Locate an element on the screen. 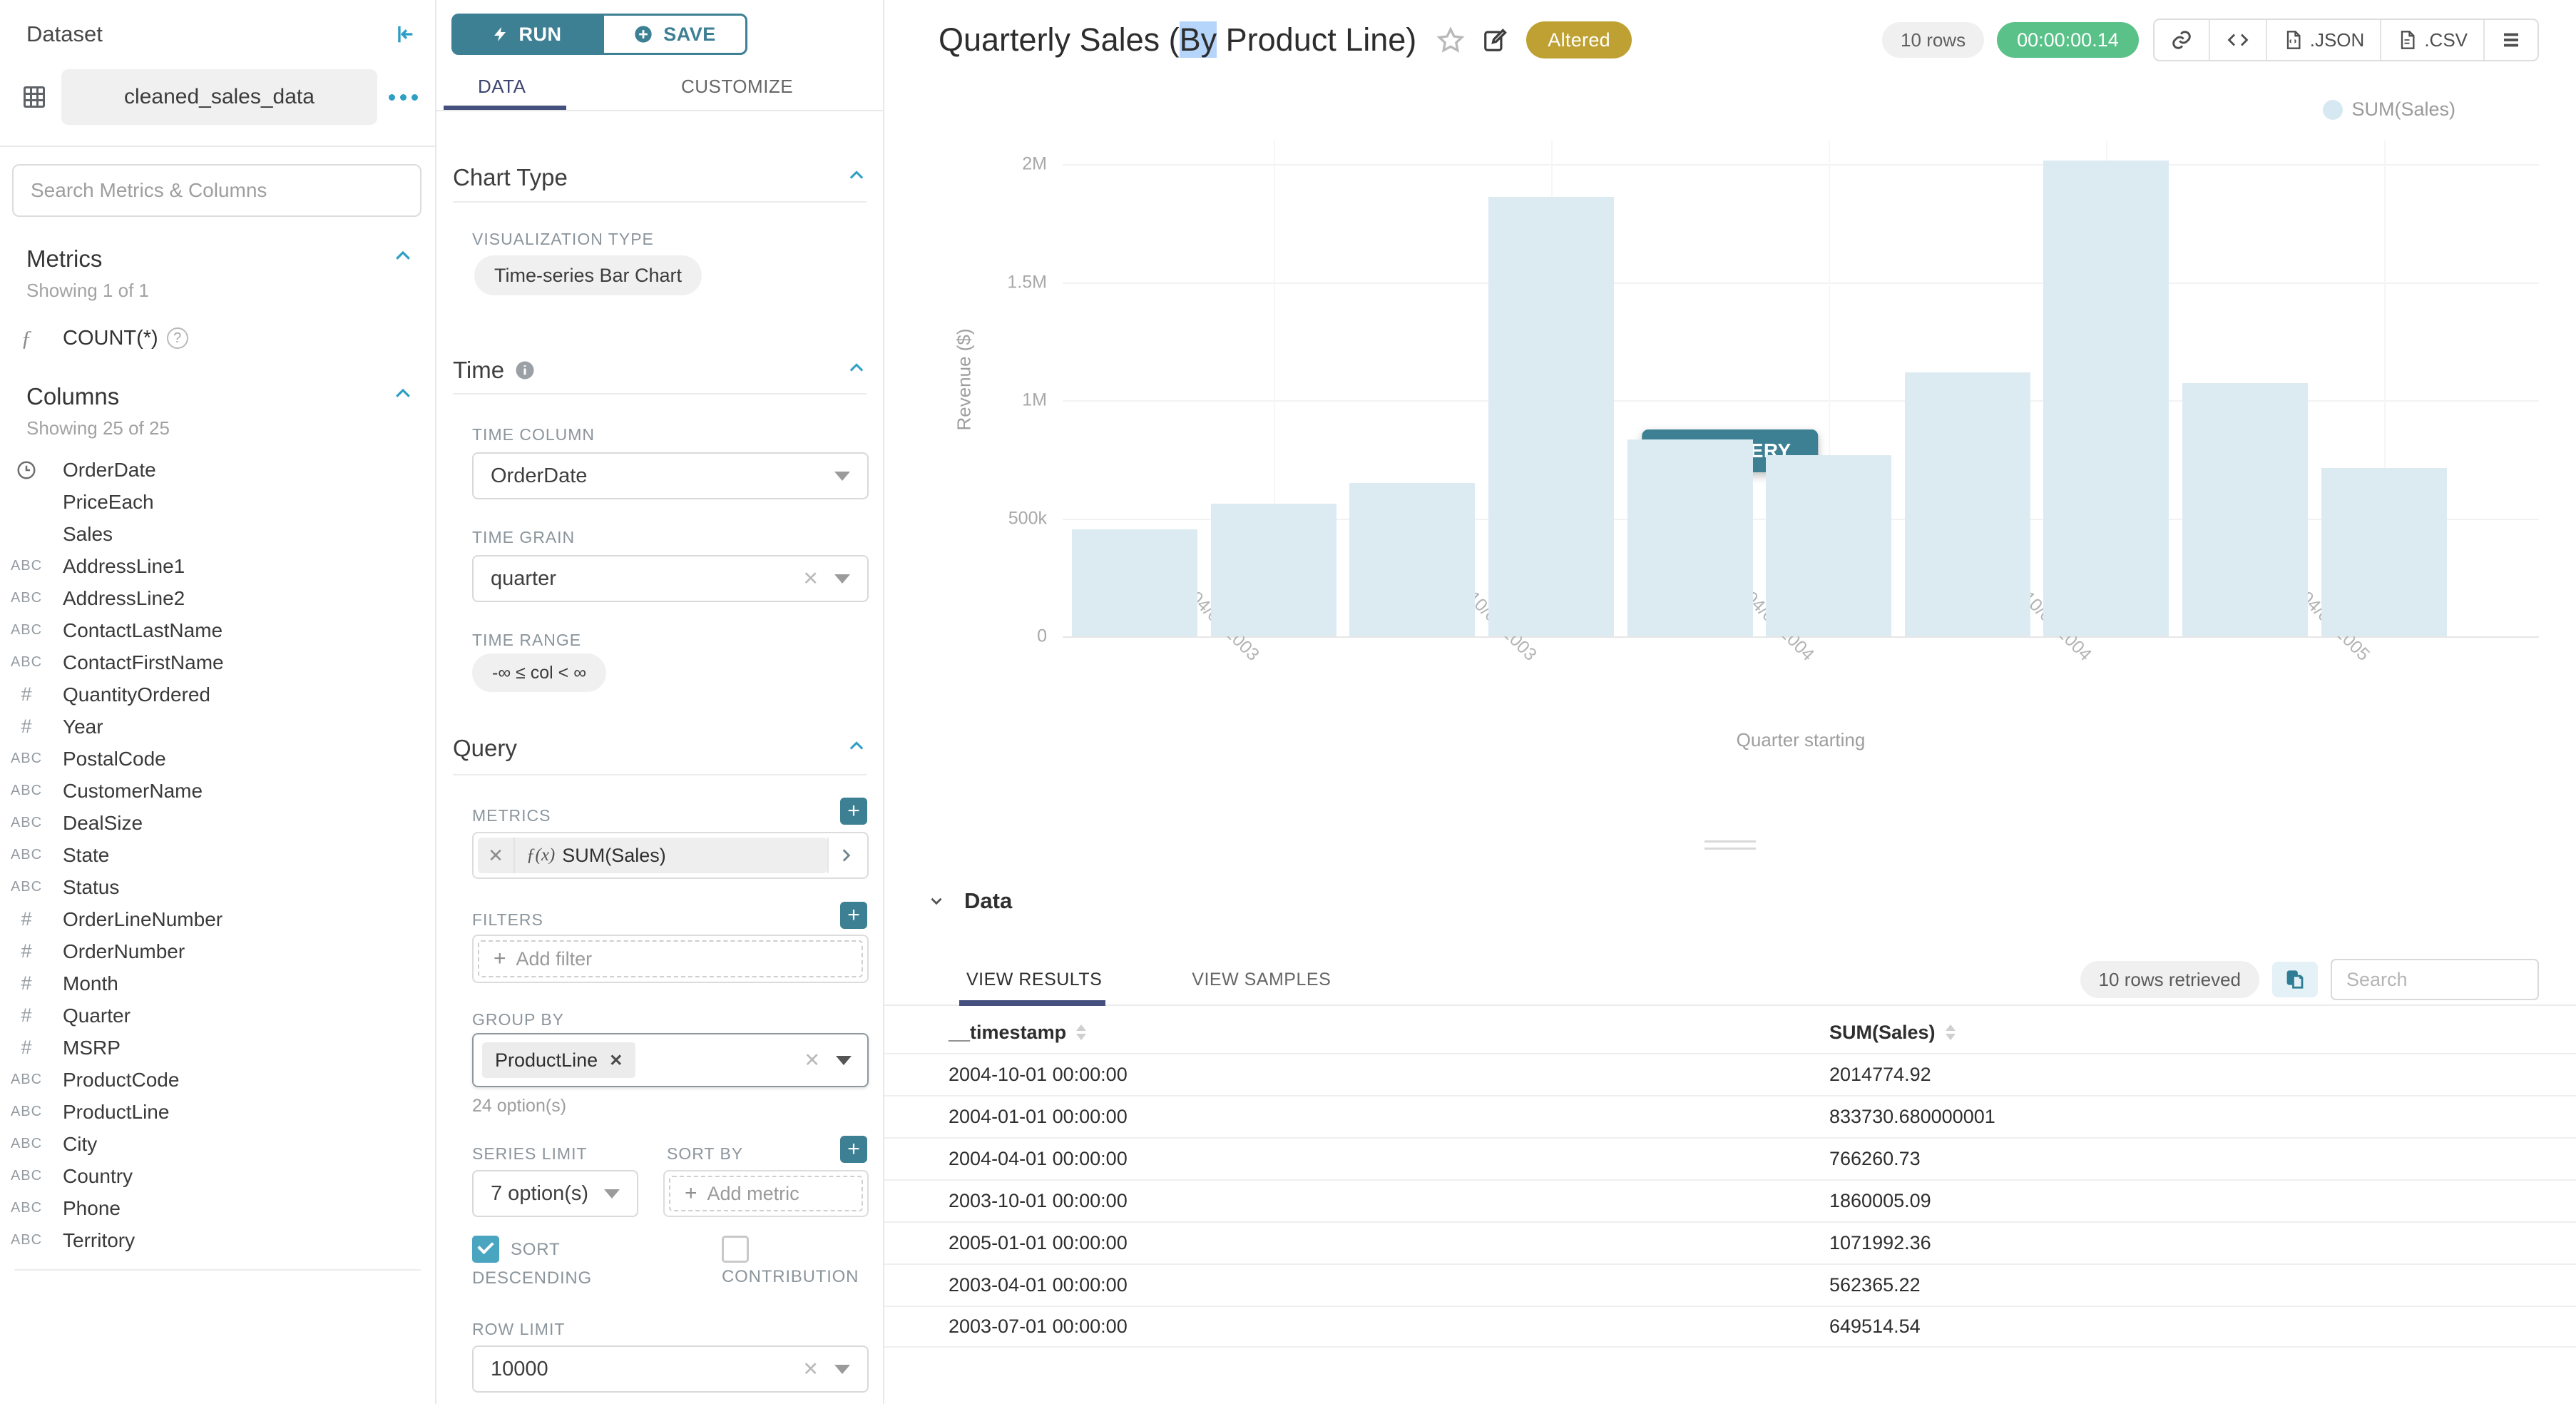  chevron-right-icon is located at coordinates (845, 855).